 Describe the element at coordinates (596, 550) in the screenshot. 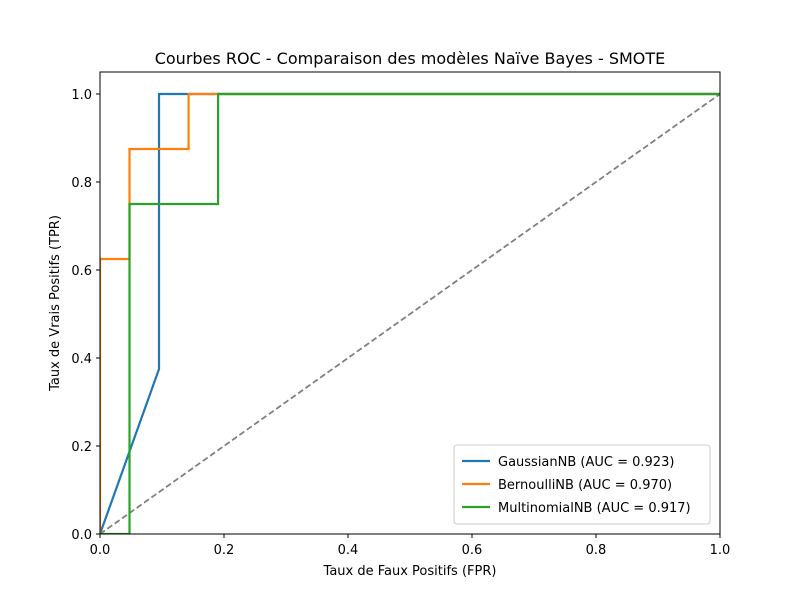

I see `x-tick-label: 0.8` at that location.